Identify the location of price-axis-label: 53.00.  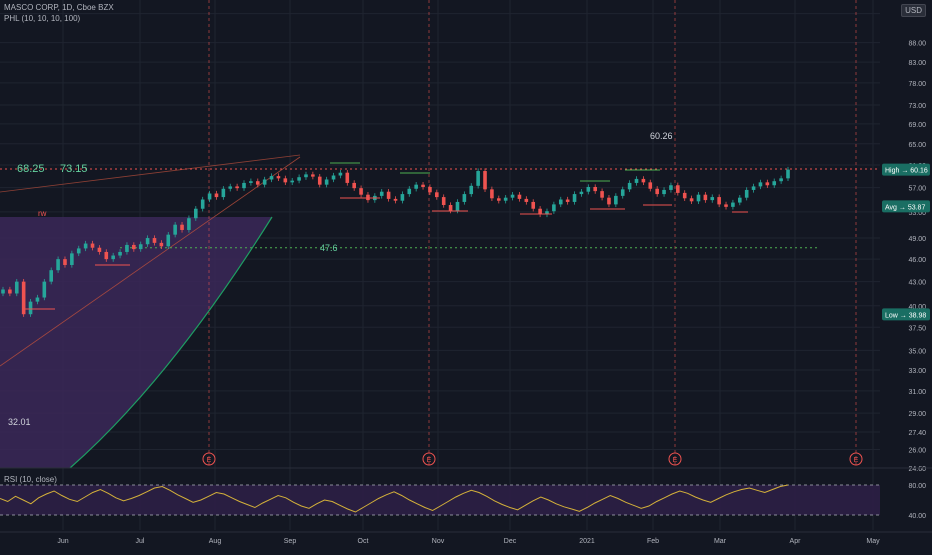
(917, 213).